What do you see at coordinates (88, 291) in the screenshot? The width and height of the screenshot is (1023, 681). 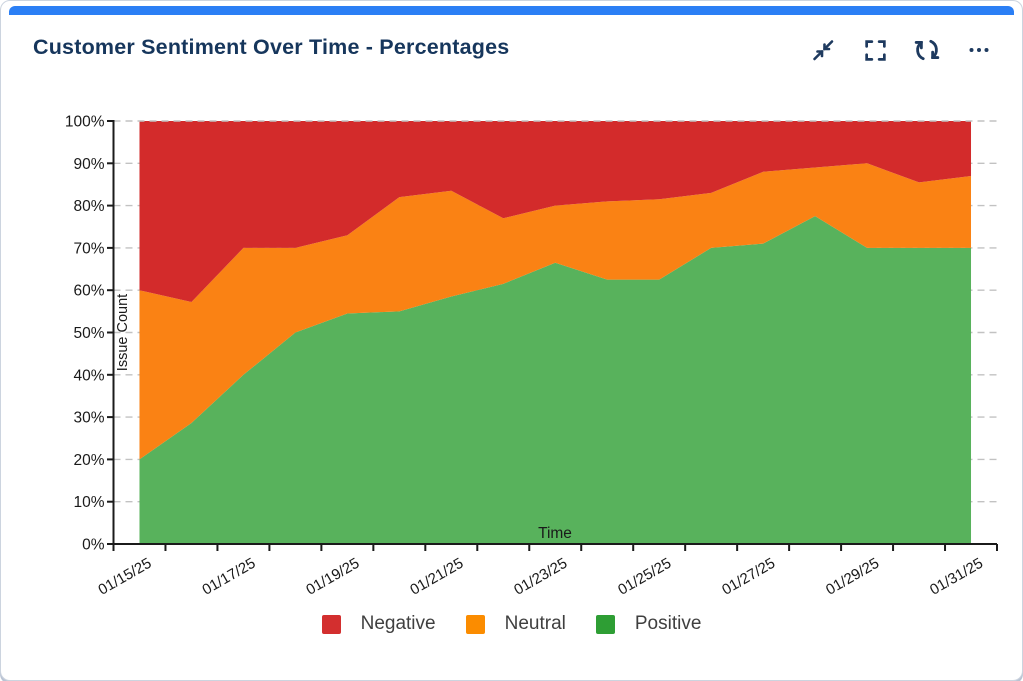 I see `y-tick-label: 60%` at bounding box center [88, 291].